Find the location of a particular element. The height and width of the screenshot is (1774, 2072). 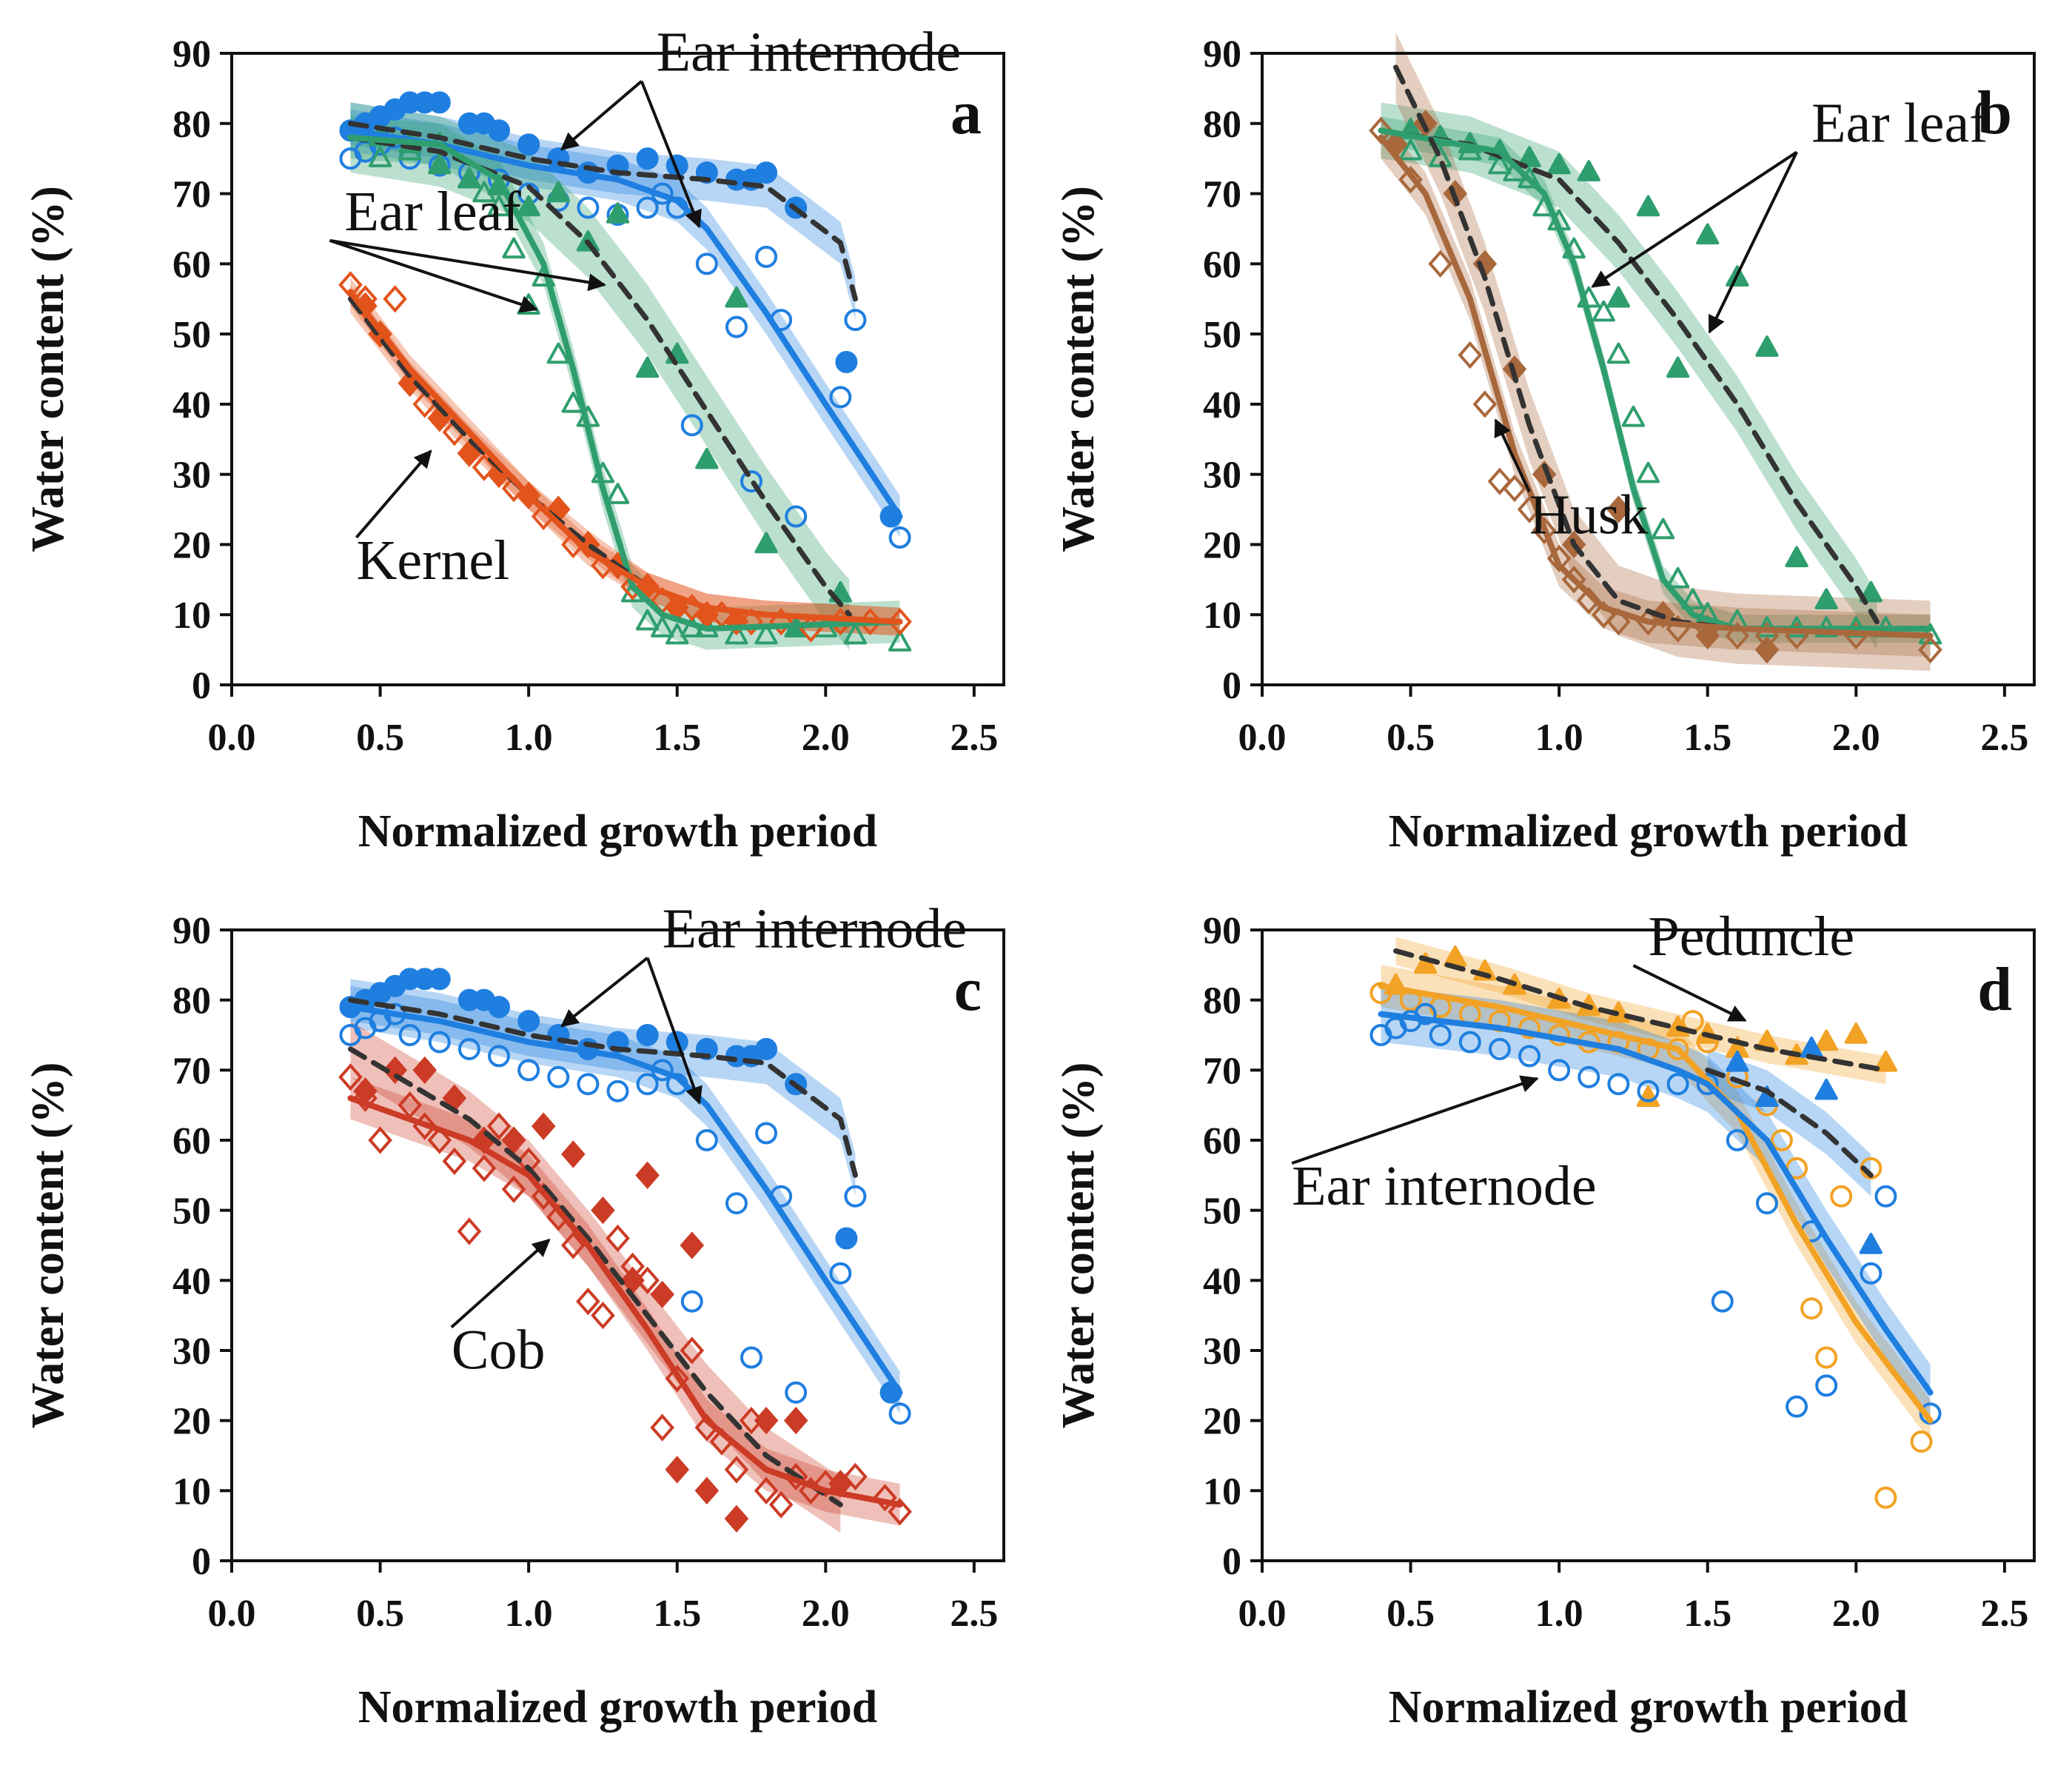

annotation-ear-leaf: Ear leaf is located at coordinates (1900, 123).